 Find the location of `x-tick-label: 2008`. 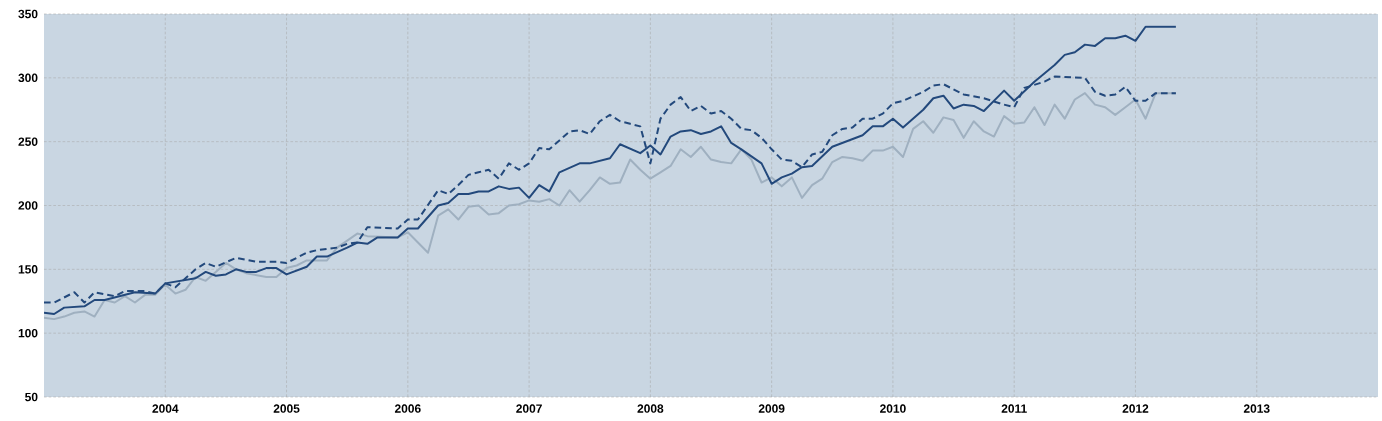

x-tick-label: 2008 is located at coordinates (650, 408).